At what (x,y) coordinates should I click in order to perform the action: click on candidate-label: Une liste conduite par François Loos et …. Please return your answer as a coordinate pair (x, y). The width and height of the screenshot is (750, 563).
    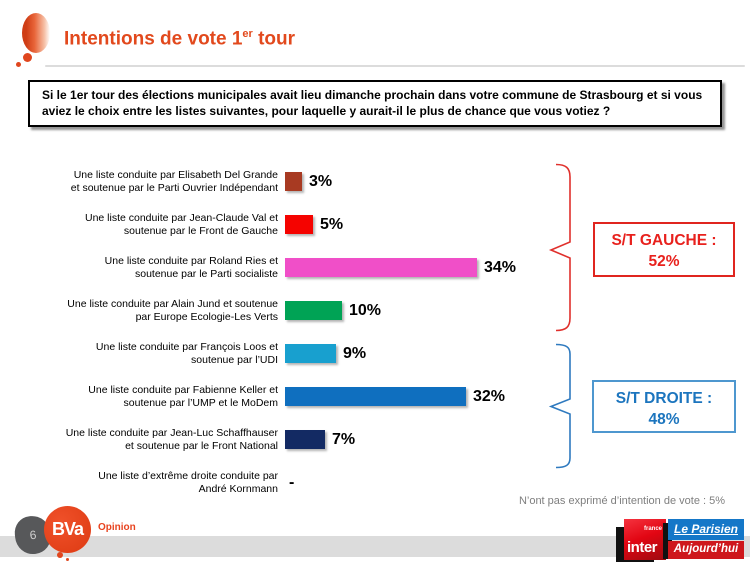
    Looking at the image, I should click on (186, 353).